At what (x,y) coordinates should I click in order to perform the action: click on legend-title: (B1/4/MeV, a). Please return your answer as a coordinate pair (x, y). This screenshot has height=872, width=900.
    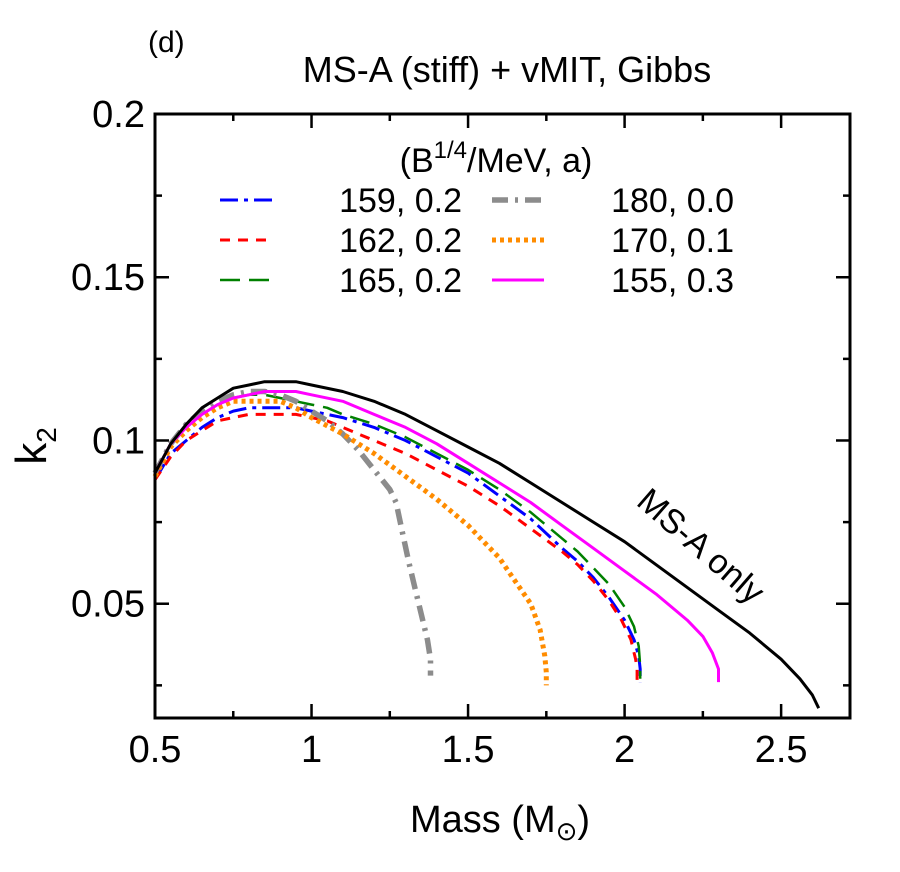
    Looking at the image, I should click on (496, 158).